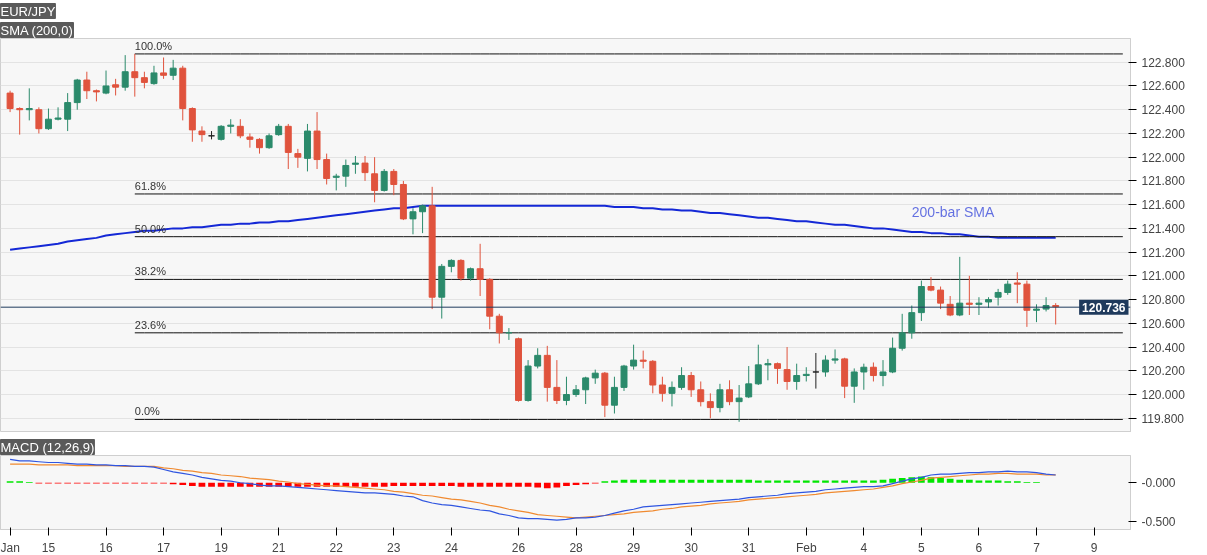 This screenshot has width=1207, height=555. What do you see at coordinates (150, 324) in the screenshot?
I see `series-label: 23.6%` at bounding box center [150, 324].